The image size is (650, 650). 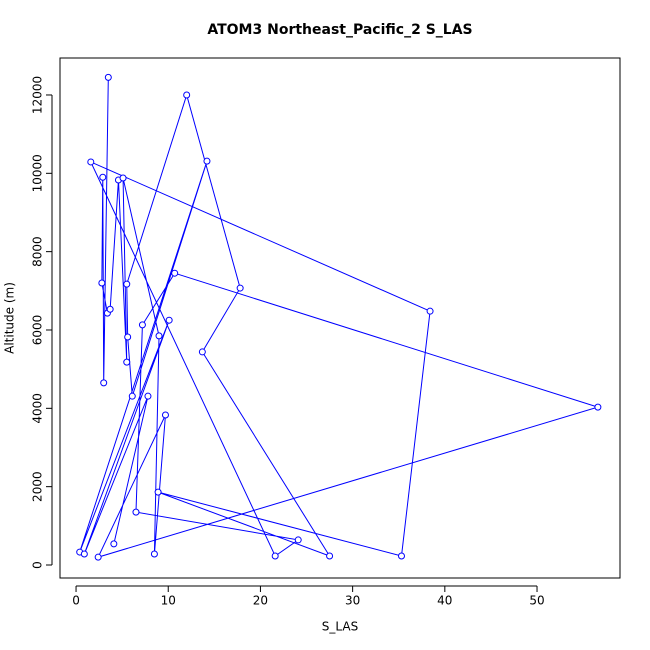 What do you see at coordinates (339, 30) in the screenshot?
I see `chart-title: ATOM3 Northeast_Pacific_2 S_LAS` at bounding box center [339, 30].